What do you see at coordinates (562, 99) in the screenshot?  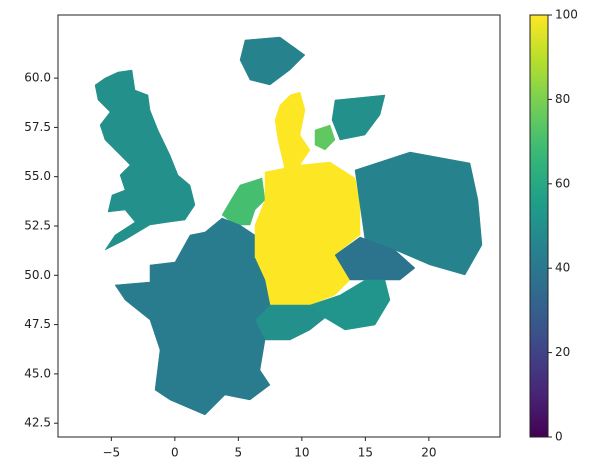 I see `colorbar-tick-label: 80` at bounding box center [562, 99].